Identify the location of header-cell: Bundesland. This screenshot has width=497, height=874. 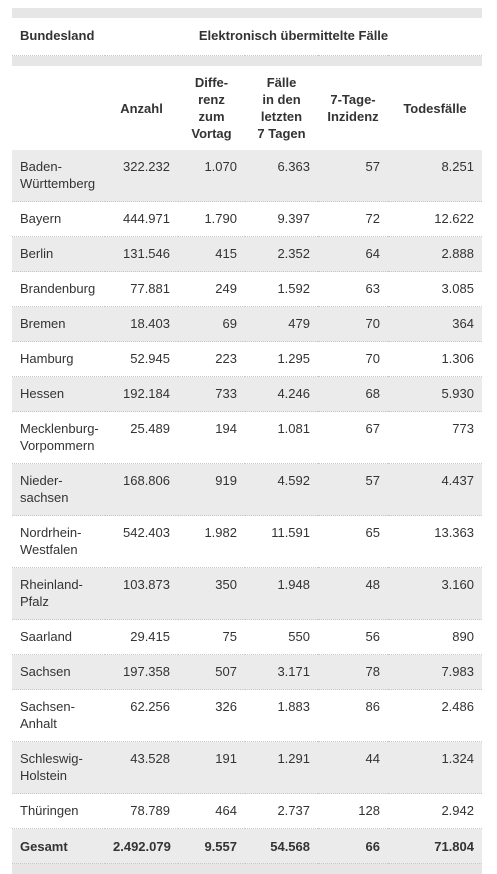
(57, 35).